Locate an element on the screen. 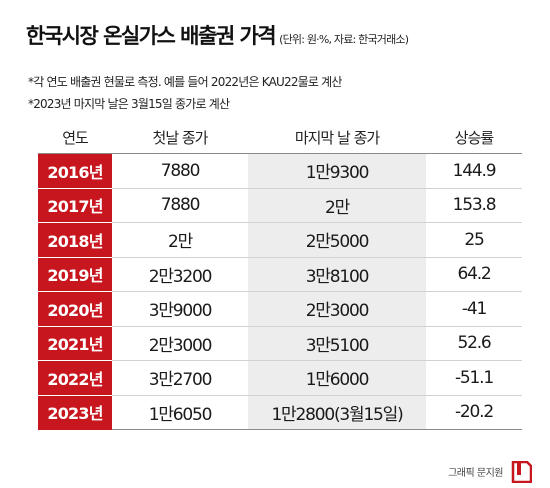  rate-cell: 153.8 is located at coordinates (474, 205).